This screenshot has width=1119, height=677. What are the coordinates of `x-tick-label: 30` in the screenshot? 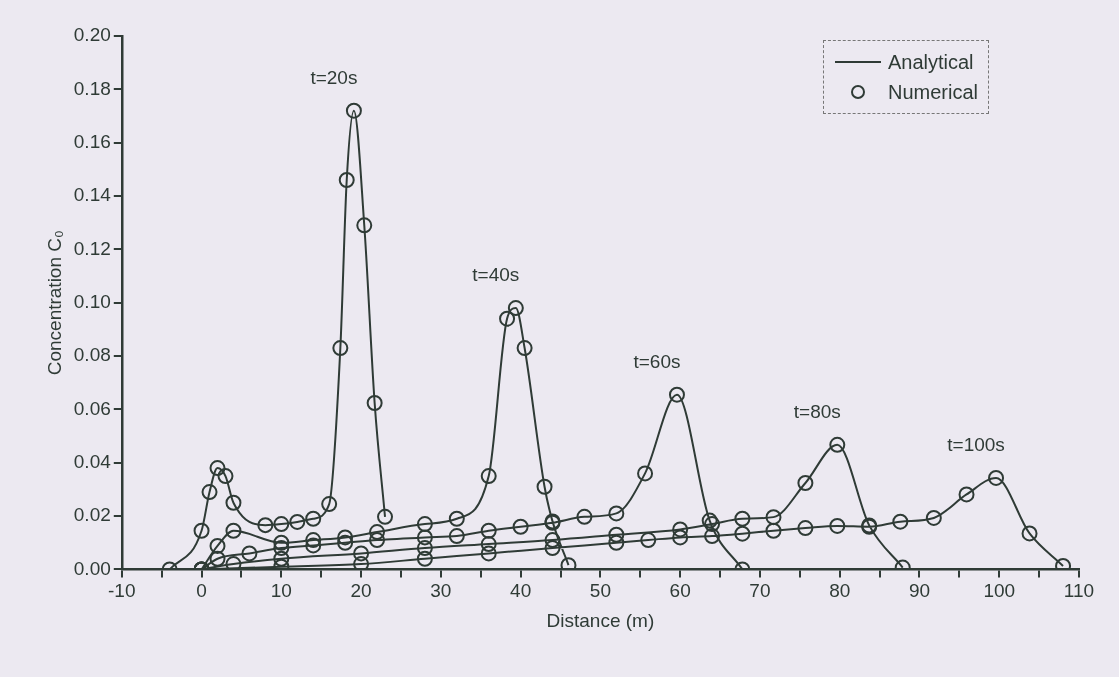 It's located at (441, 591).